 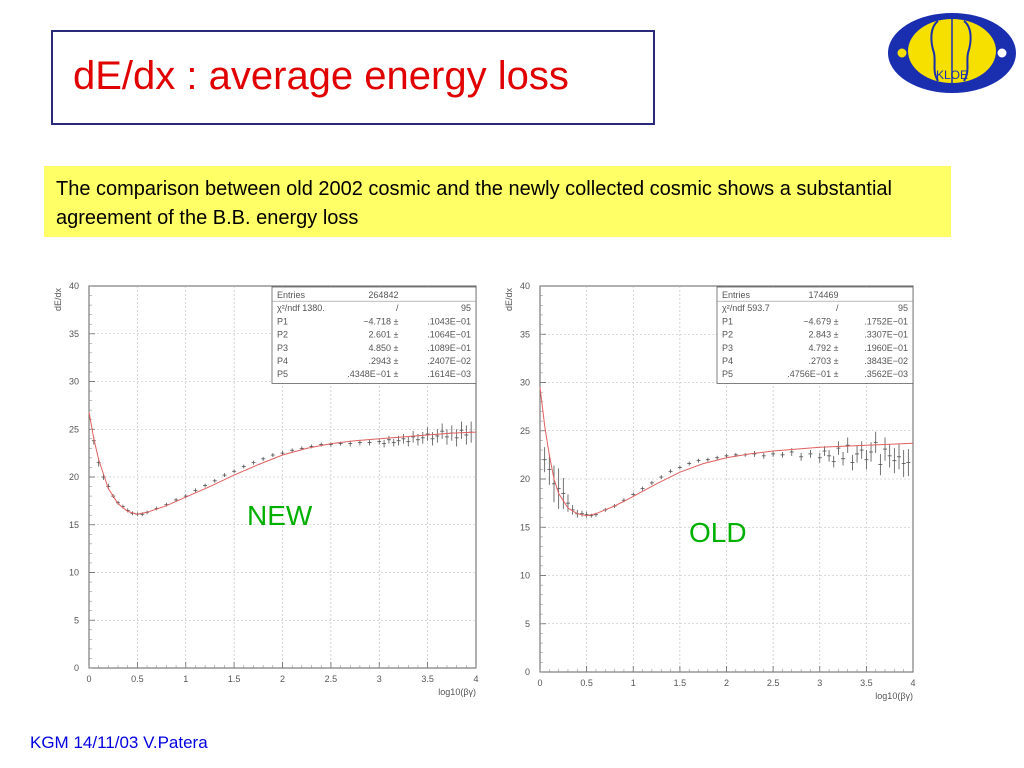 What do you see at coordinates (952, 53) in the screenshot?
I see `kloe-logo: KLOE` at bounding box center [952, 53].